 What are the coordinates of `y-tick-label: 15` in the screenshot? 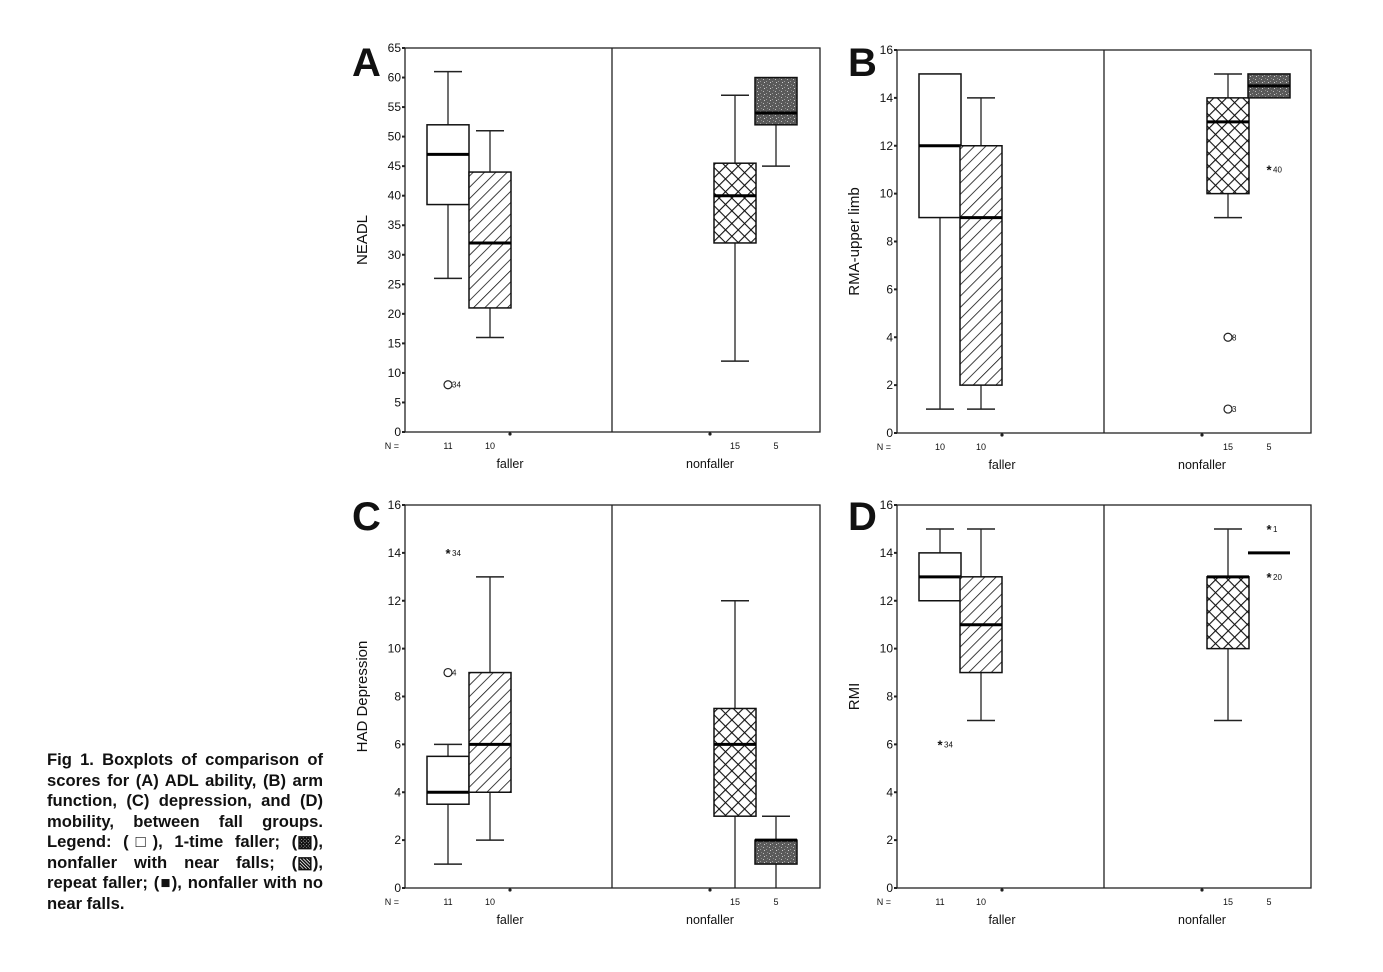 It's located at (395, 343).